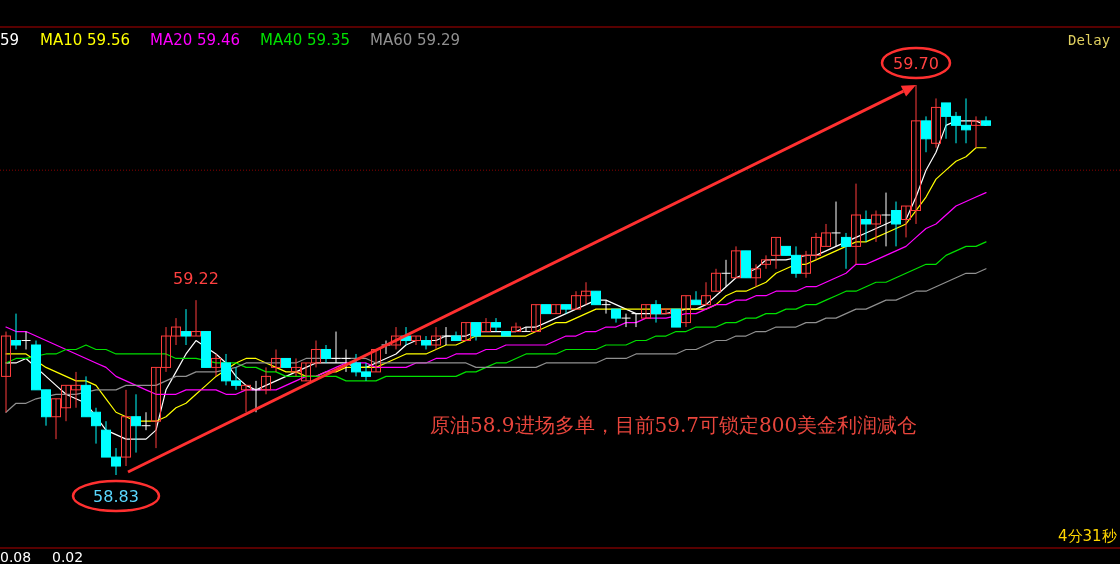  I want to click on annotation: 原油58.9进场多单，目前59.7可锁定800美金利润减仓, so click(674, 425).